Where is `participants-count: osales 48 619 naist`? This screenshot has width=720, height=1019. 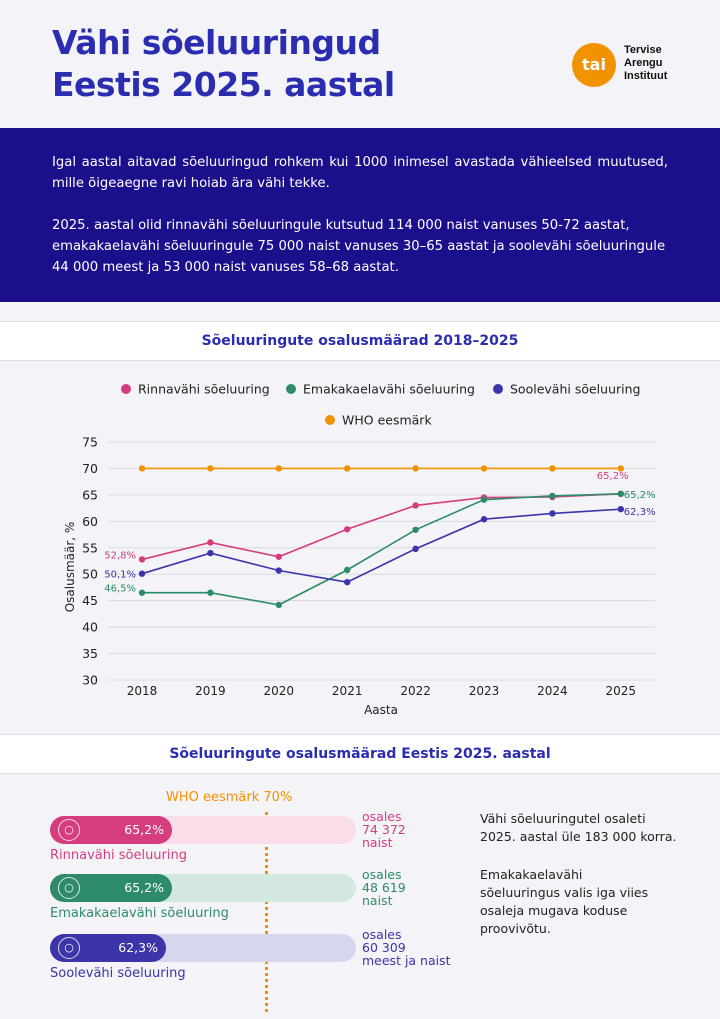 participants-count: osales 48 619 naist is located at coordinates (384, 887).